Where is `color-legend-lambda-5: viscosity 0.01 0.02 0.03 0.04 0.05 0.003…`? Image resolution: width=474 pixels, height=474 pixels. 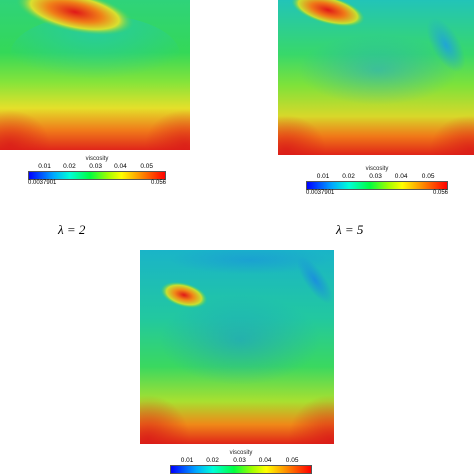
color-legend-lambda-5: viscosity 0.01 0.02 0.03 0.04 0.05 0.003… is located at coordinates (377, 182).